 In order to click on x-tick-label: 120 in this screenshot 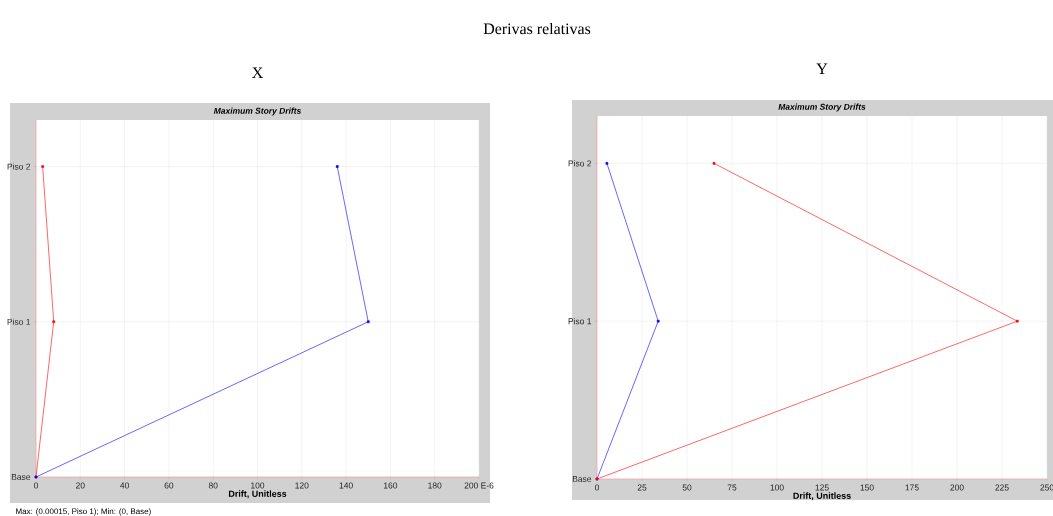, I will do `click(302, 485)`.